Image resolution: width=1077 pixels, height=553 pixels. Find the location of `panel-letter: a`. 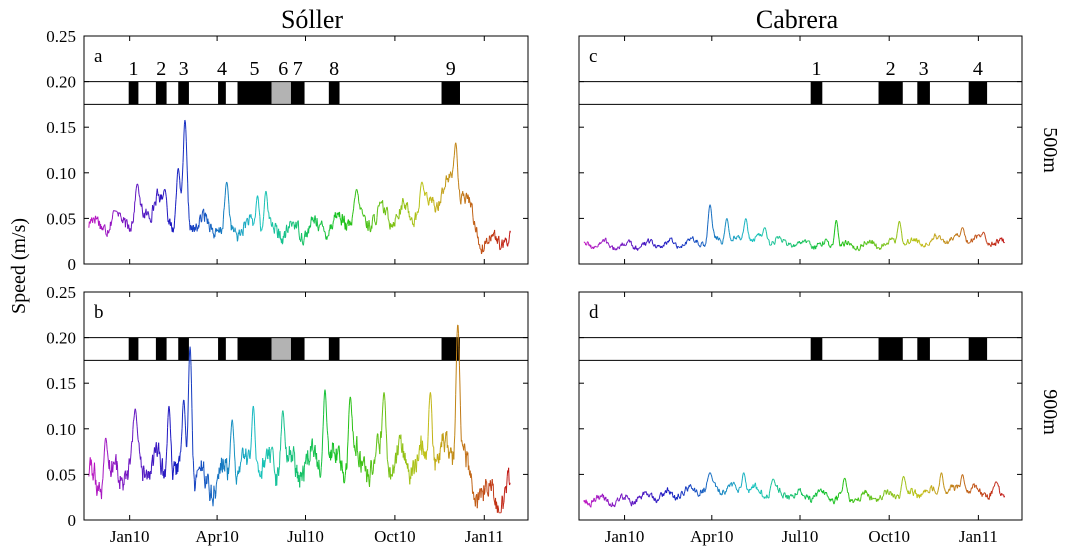

panel-letter: a is located at coordinates (98, 56).